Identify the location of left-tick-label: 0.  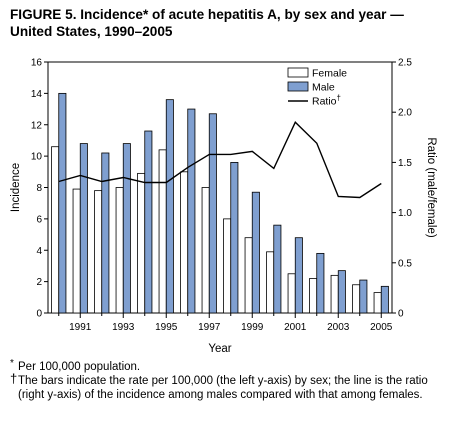
(39, 314).